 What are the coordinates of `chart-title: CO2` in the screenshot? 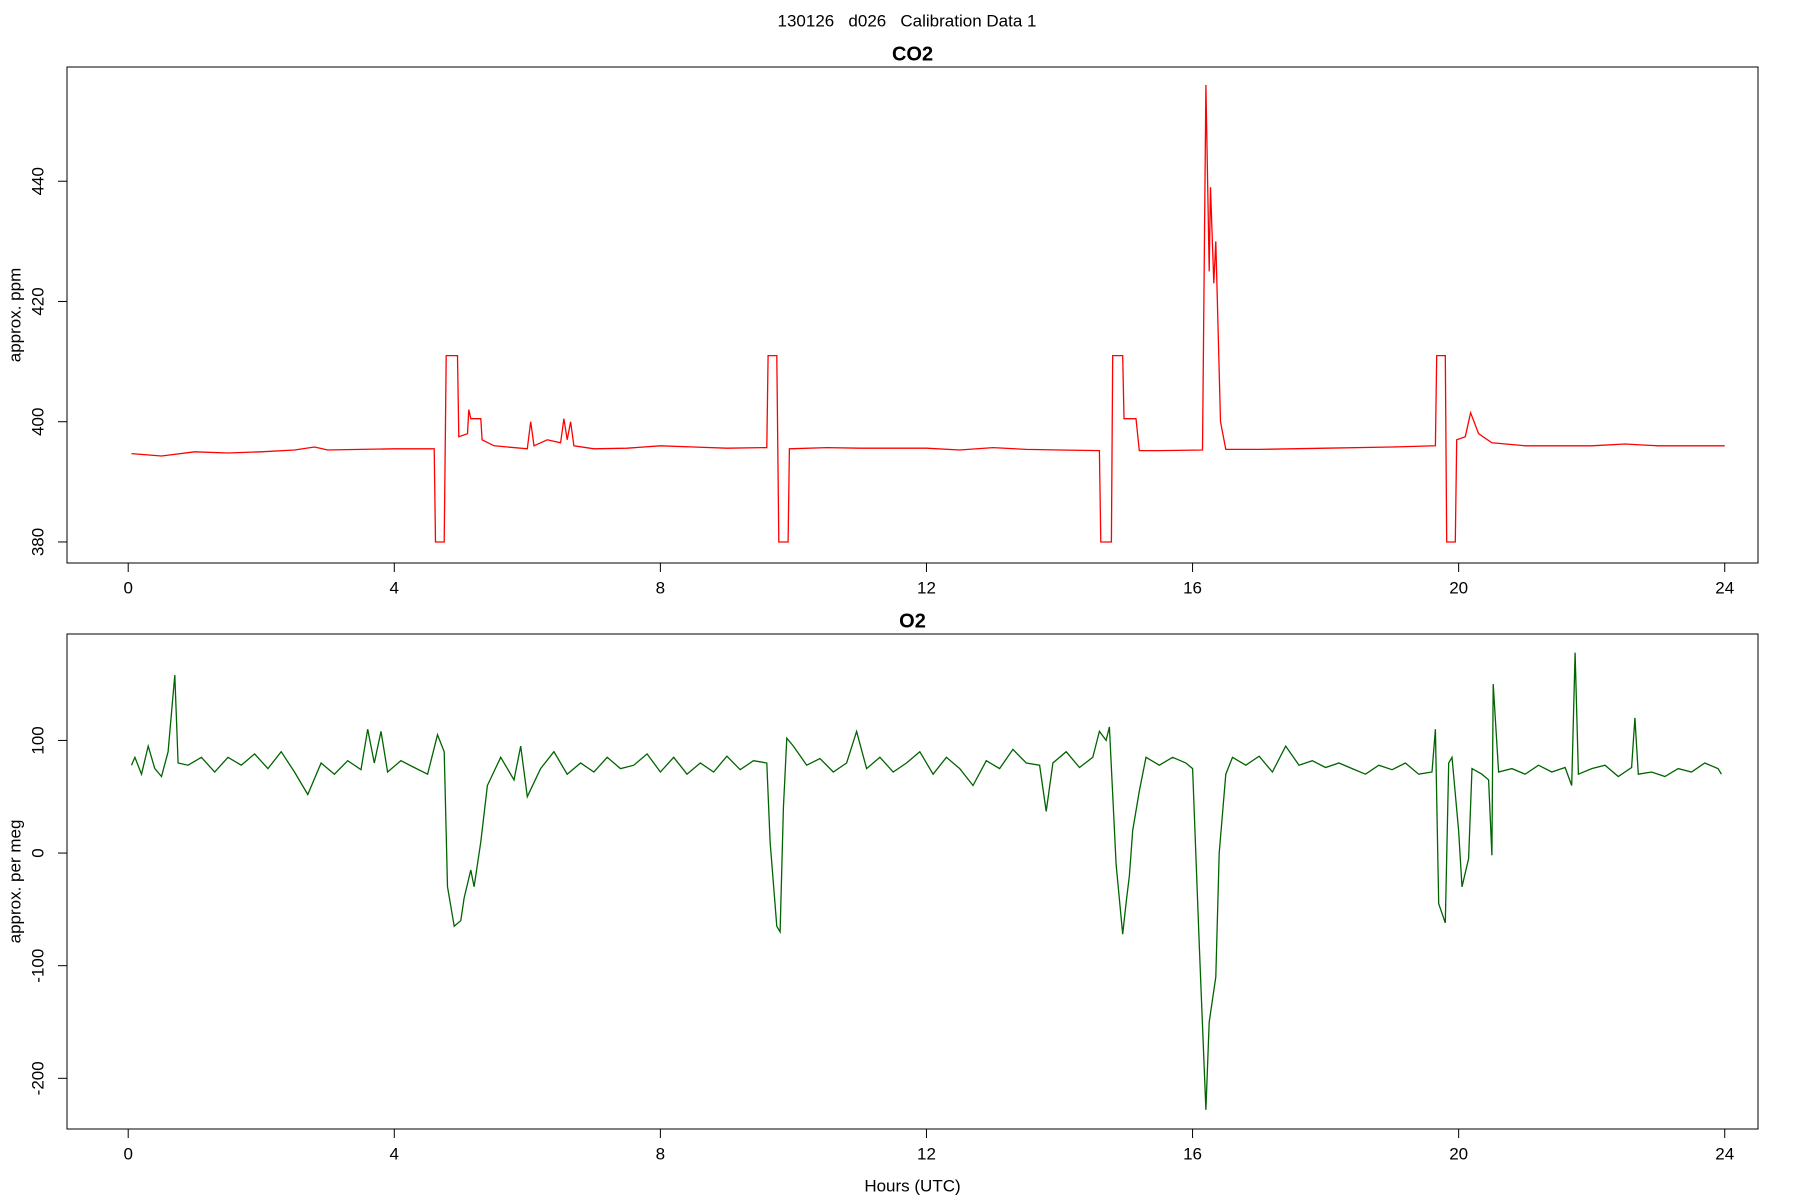 It's located at (912, 54).